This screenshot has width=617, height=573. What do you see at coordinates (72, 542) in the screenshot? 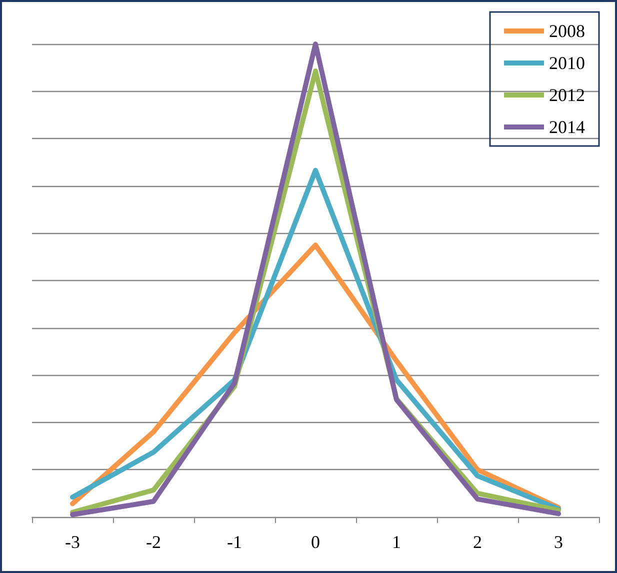
I see `x-tick-label: -3` at bounding box center [72, 542].